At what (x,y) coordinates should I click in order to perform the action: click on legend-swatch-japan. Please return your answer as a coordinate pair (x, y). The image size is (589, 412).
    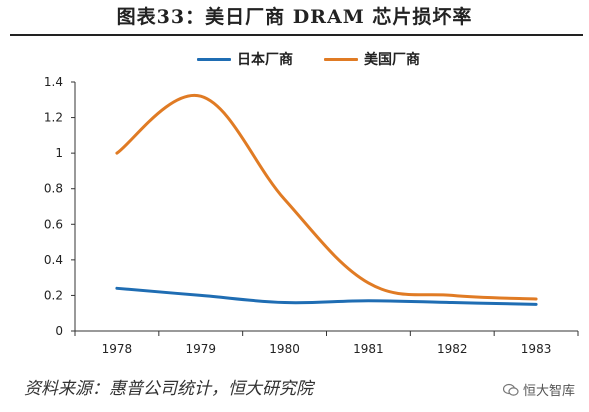
    Looking at the image, I should click on (214, 59).